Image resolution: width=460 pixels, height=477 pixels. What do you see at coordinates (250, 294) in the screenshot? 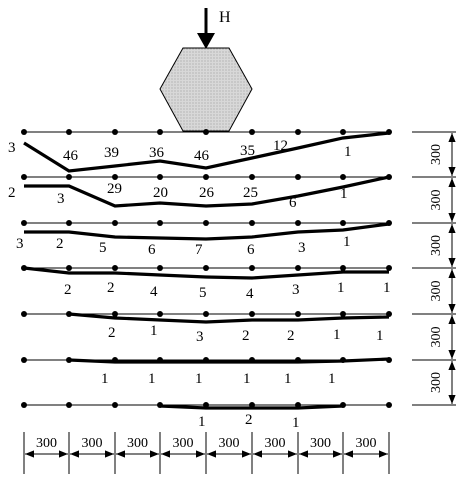
I see `row-label: 4` at bounding box center [250, 294].